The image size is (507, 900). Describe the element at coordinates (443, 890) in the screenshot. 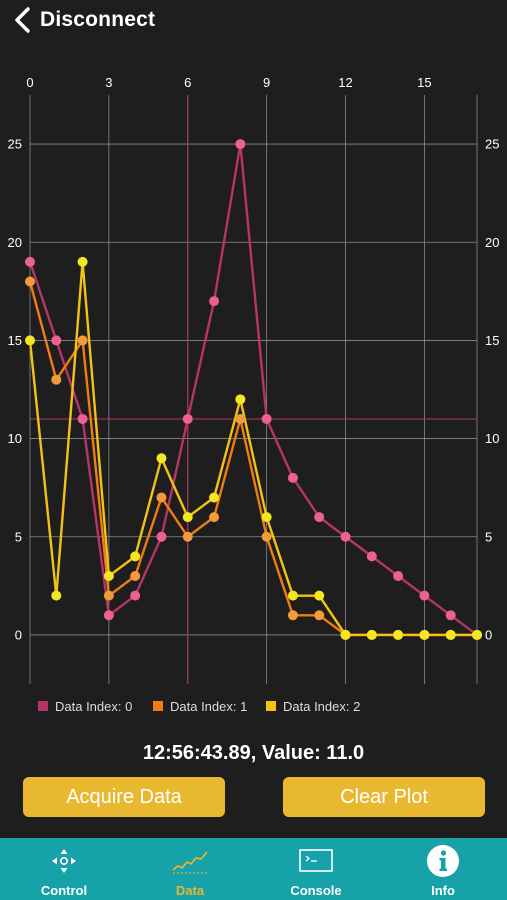

I see `tab-label-info: Info` at that location.